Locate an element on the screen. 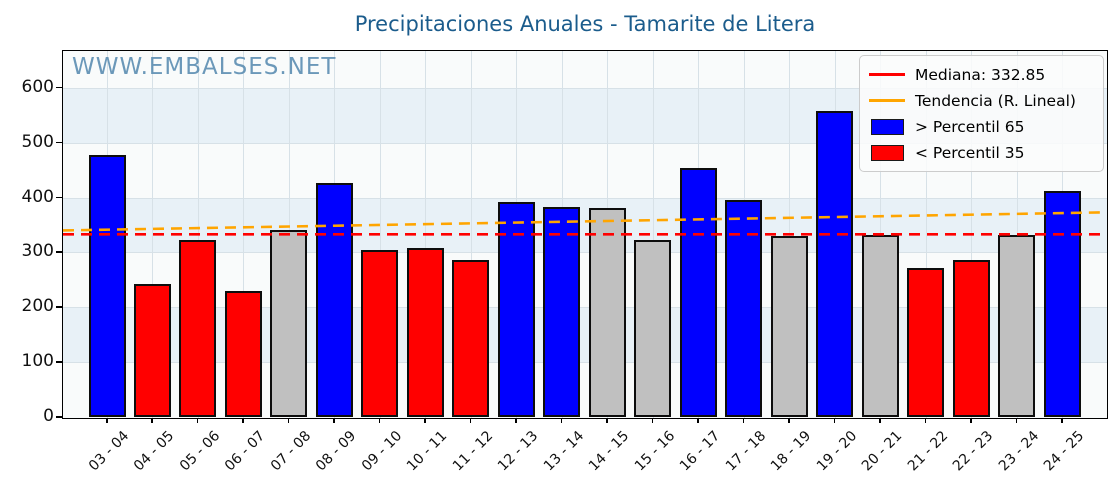 The width and height of the screenshot is (1120, 500). x-tick-label: 16 - 17 is located at coordinates (700, 451).